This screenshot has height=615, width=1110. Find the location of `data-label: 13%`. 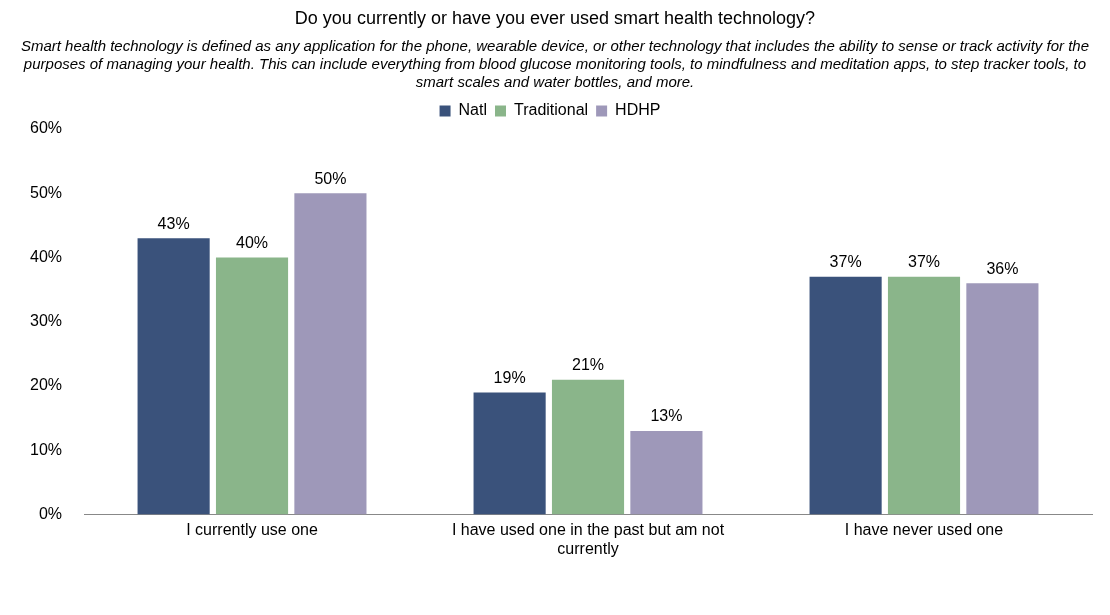

data-label: 13% is located at coordinates (666, 416).